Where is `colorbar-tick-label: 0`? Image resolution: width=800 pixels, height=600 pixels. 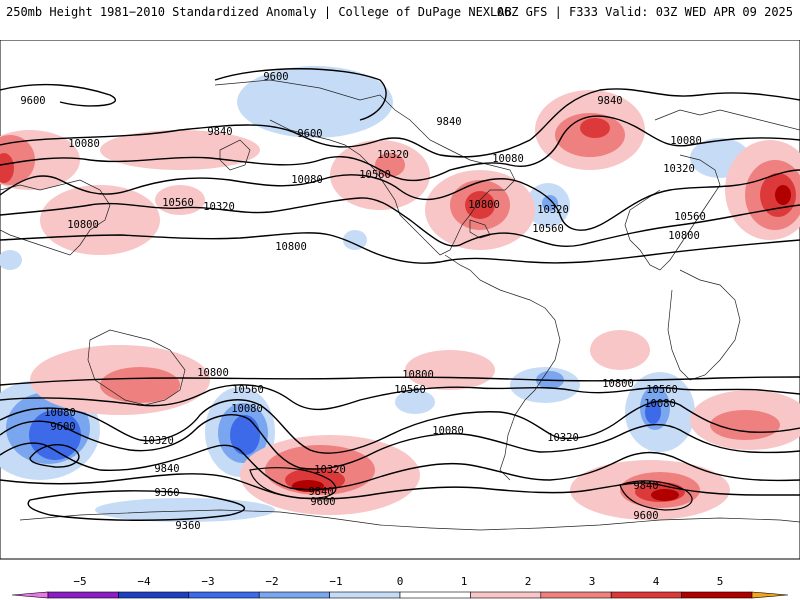
colorbar-tick-label: 0 is located at coordinates (400, 581).